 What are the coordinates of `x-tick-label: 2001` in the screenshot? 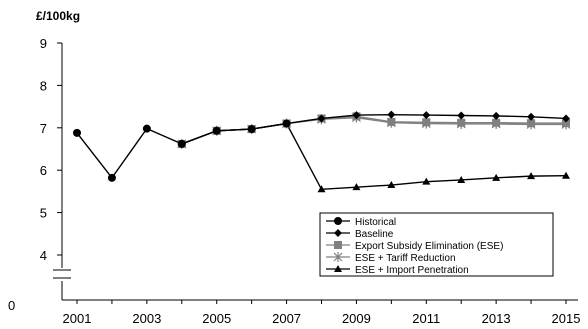 It's located at (77, 318).